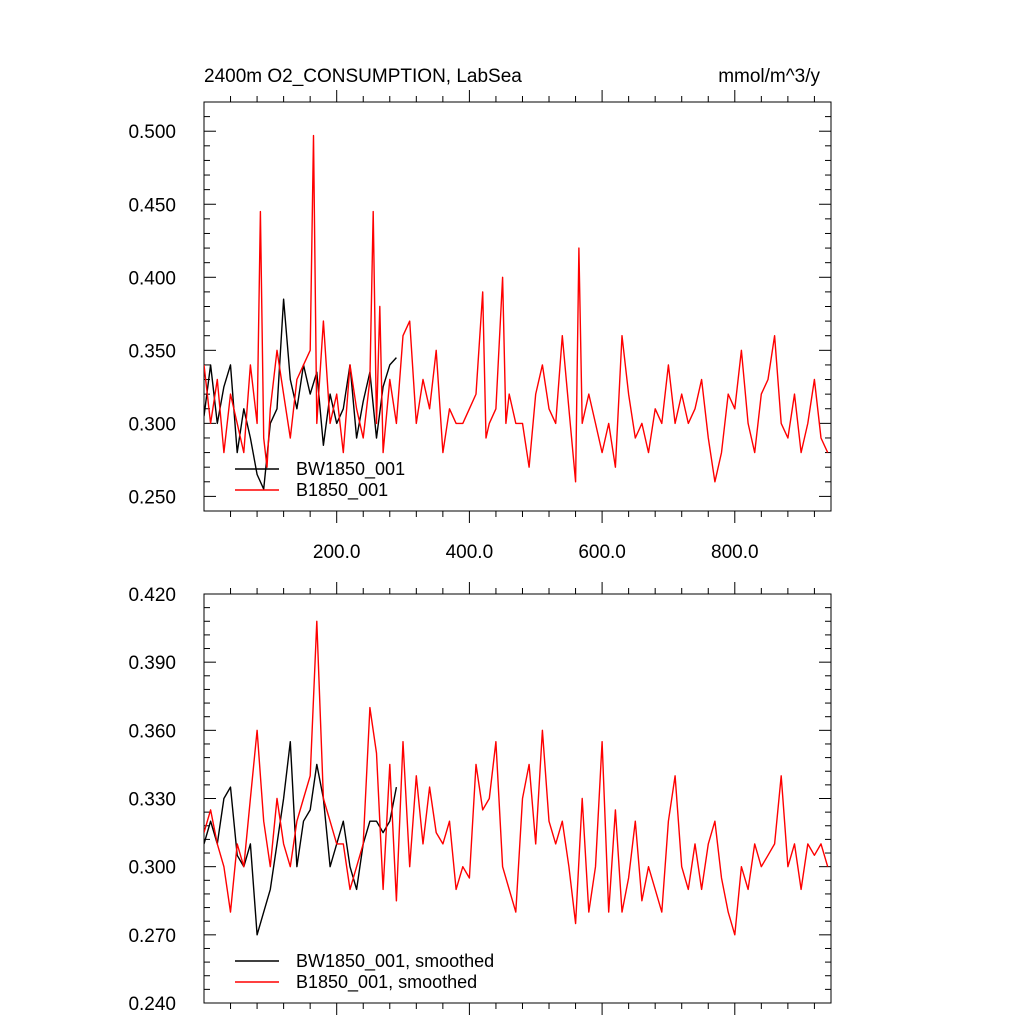 The width and height of the screenshot is (1024, 1024). I want to click on y-tick-label: 0.350, so click(152, 351).